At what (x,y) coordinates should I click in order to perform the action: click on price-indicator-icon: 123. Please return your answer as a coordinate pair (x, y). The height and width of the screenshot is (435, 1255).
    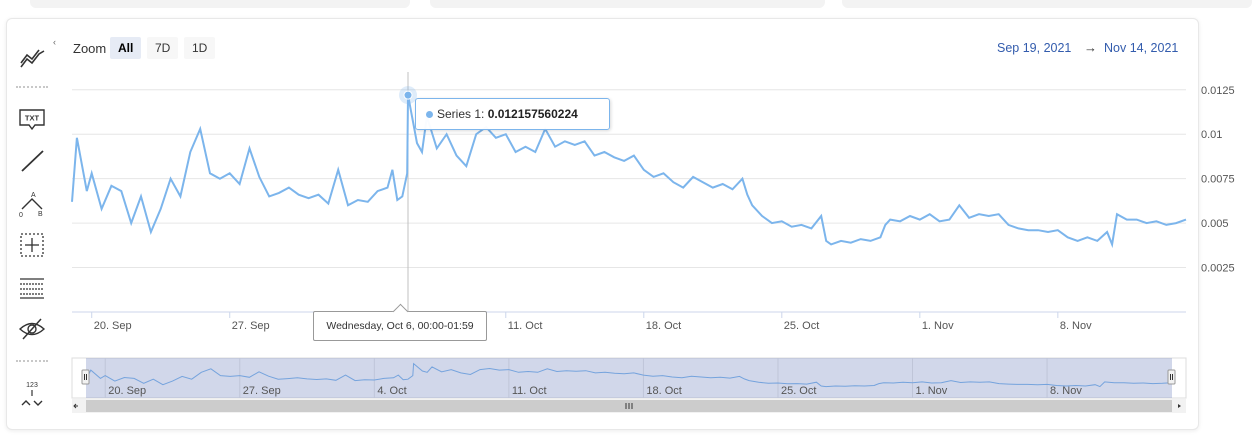
    Looking at the image, I should click on (32, 394).